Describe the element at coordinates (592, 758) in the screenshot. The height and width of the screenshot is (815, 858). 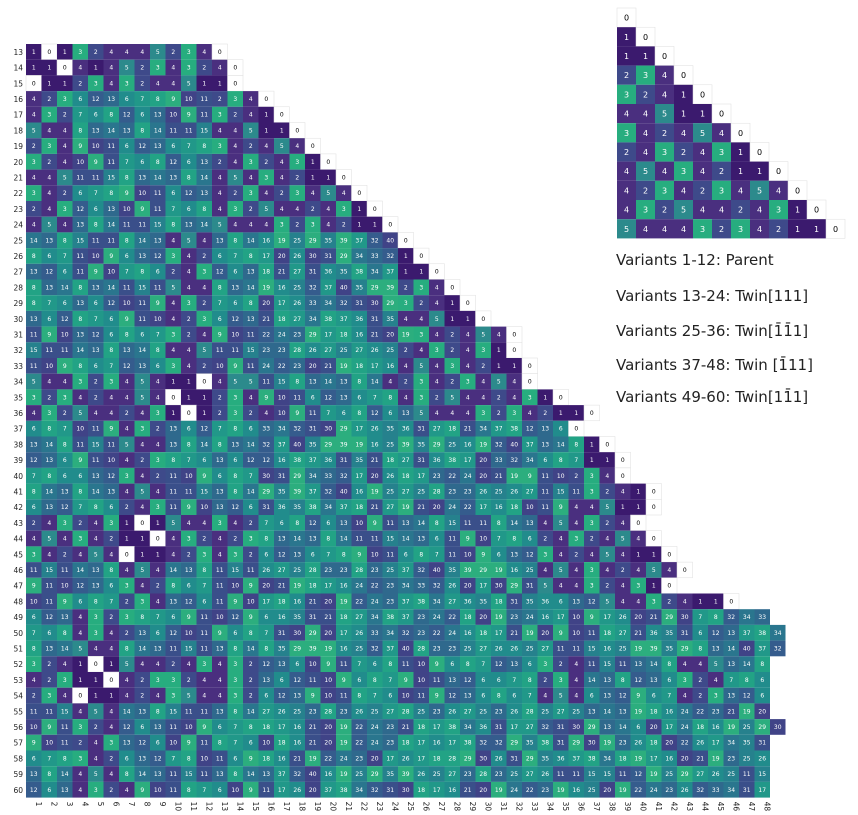
I see `twin-cell-value: 38` at that location.